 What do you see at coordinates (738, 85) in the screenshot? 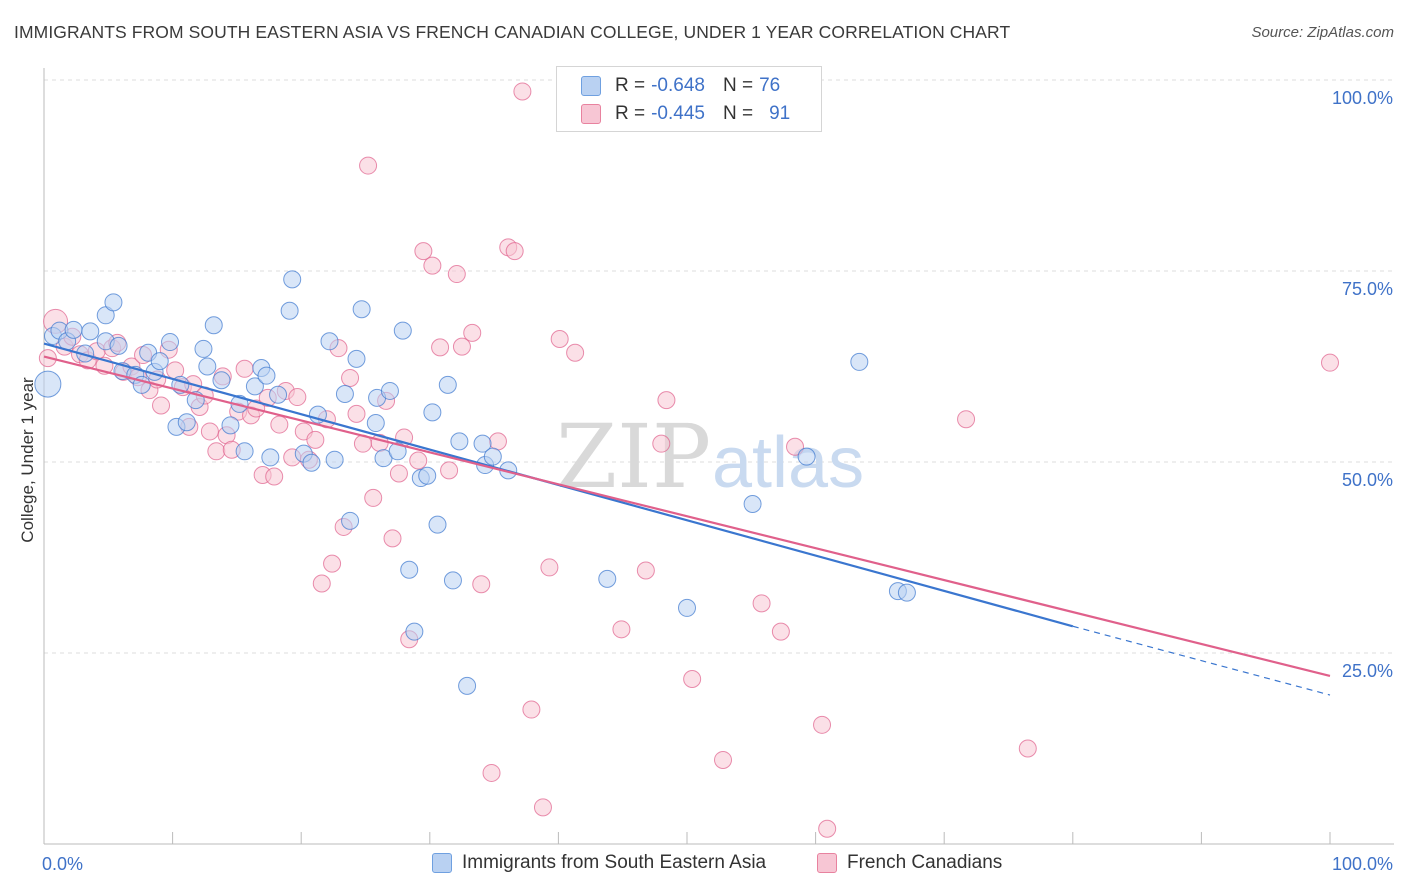
I see `legend-n-label: N =` at bounding box center [738, 85].